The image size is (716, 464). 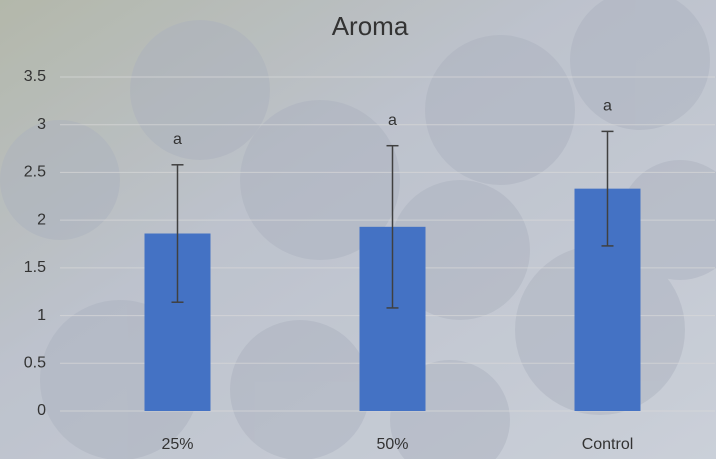 I want to click on y-tick-label: 1.5, so click(x=35, y=267).